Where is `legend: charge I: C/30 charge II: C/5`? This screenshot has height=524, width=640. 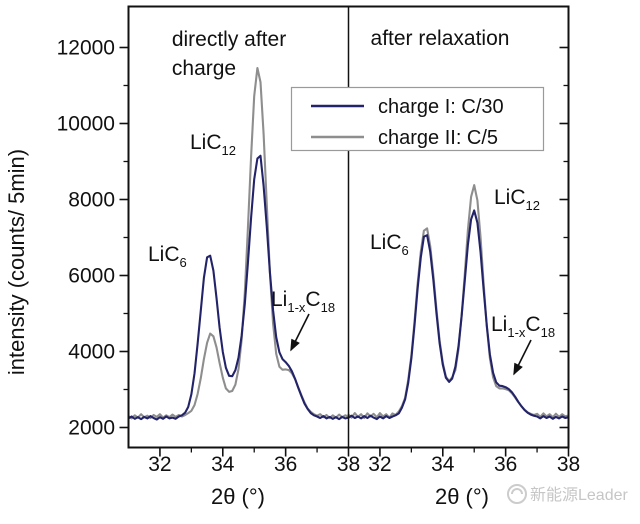
legend: charge I: C/30 charge II: C/5 is located at coordinates (417, 119).